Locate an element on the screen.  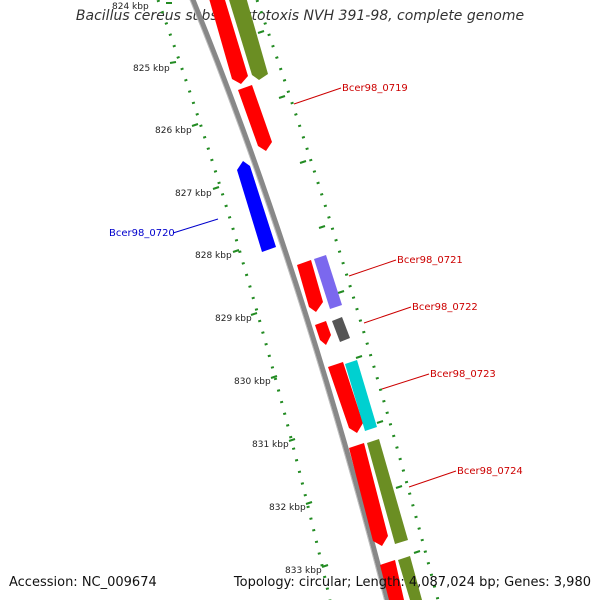
accession-label: Accession: NC_009674 is located at coordinates (83, 582).